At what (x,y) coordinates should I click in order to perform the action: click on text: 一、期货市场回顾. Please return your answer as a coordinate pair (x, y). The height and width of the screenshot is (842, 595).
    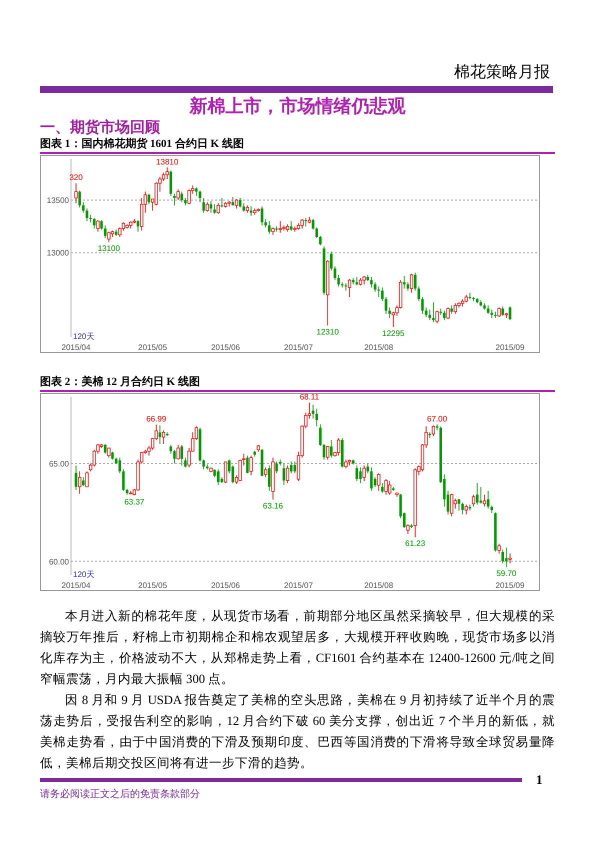
    Looking at the image, I should click on (100, 127).